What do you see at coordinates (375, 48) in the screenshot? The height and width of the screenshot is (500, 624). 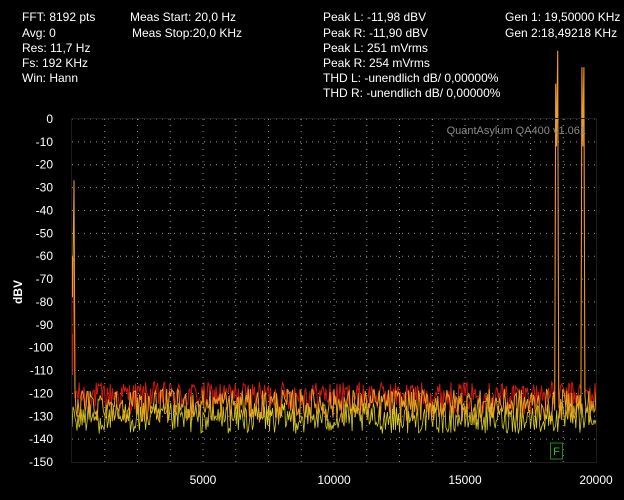 I see `info-peak-l-rms: Peak L: 251 mVrms` at bounding box center [375, 48].